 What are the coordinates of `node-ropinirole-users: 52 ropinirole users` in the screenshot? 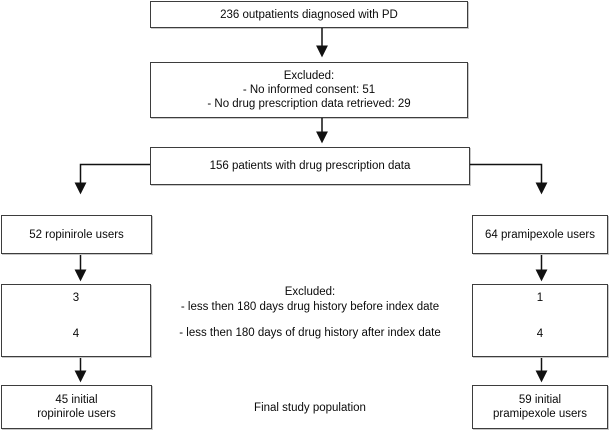 It's located at (76, 234).